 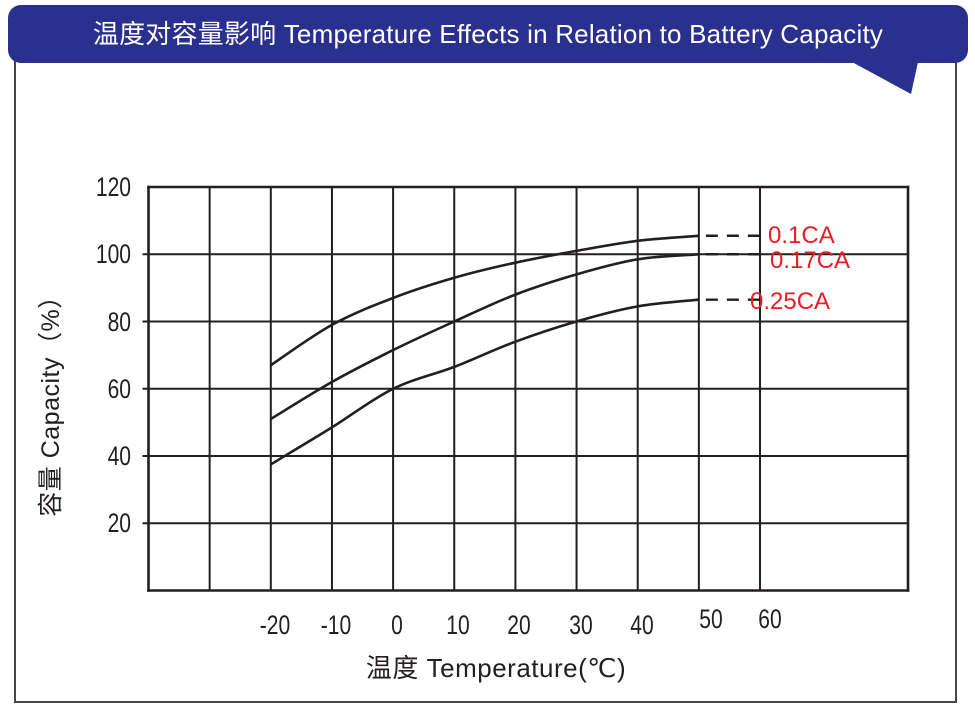 What do you see at coordinates (458, 625) in the screenshot?
I see `x-tick-label: 10` at bounding box center [458, 625].